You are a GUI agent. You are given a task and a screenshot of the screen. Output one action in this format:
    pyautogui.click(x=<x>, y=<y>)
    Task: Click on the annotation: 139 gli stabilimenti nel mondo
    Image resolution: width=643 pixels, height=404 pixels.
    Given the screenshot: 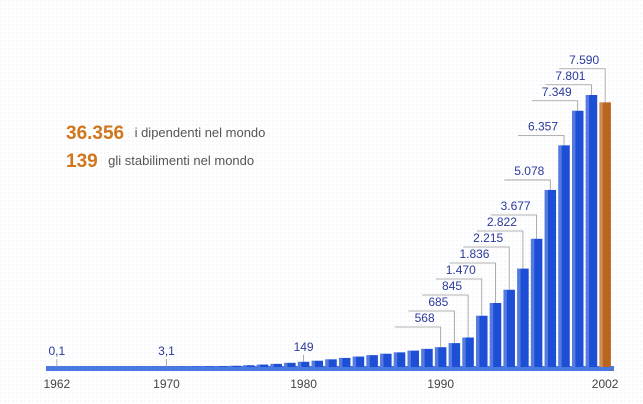 What is the action you would take?
    pyautogui.click(x=160, y=161)
    